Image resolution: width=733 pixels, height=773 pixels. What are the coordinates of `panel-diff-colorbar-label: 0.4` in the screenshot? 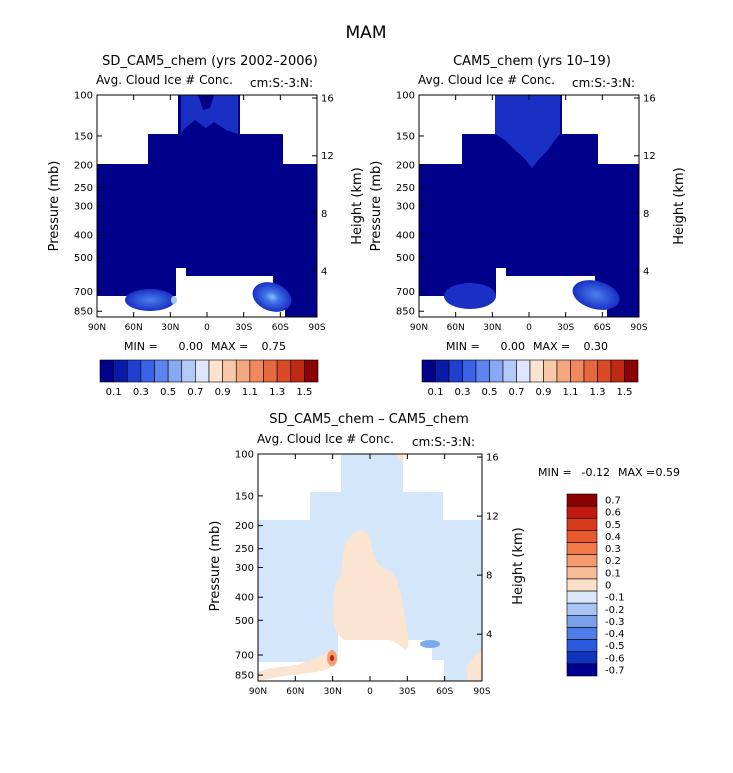 It's located at (613, 537).